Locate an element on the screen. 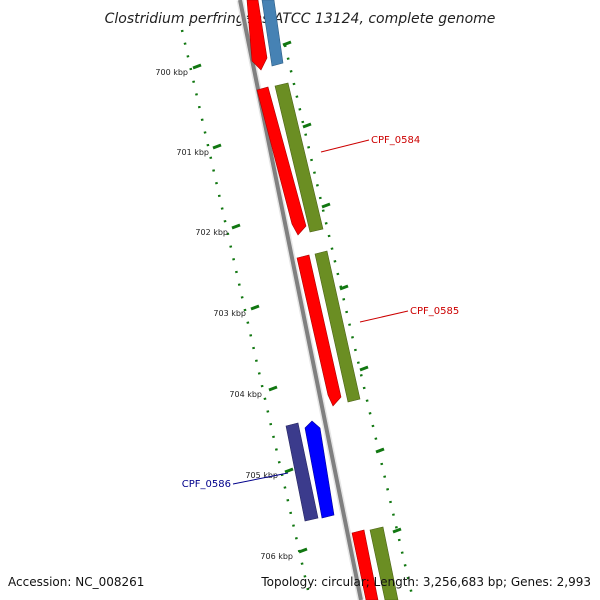 The width and height of the screenshot is (600, 600). tick-label-703: 703 kbp is located at coordinates (229, 313).